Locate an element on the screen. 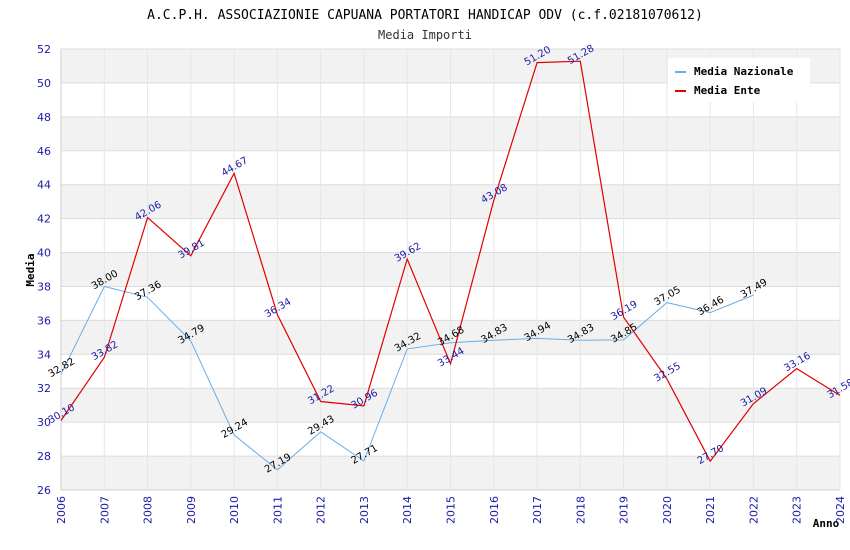 The height and width of the screenshot is (550, 850). y-tick-label: 28 is located at coordinates (44, 456).